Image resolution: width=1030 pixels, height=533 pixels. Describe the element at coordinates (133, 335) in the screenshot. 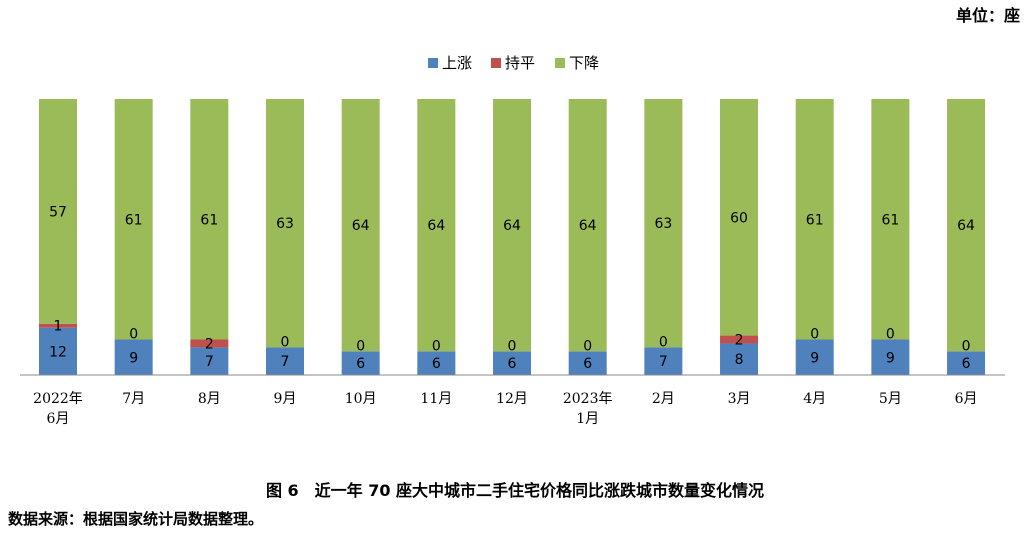

I see `value-label-持平-1: 0` at that location.